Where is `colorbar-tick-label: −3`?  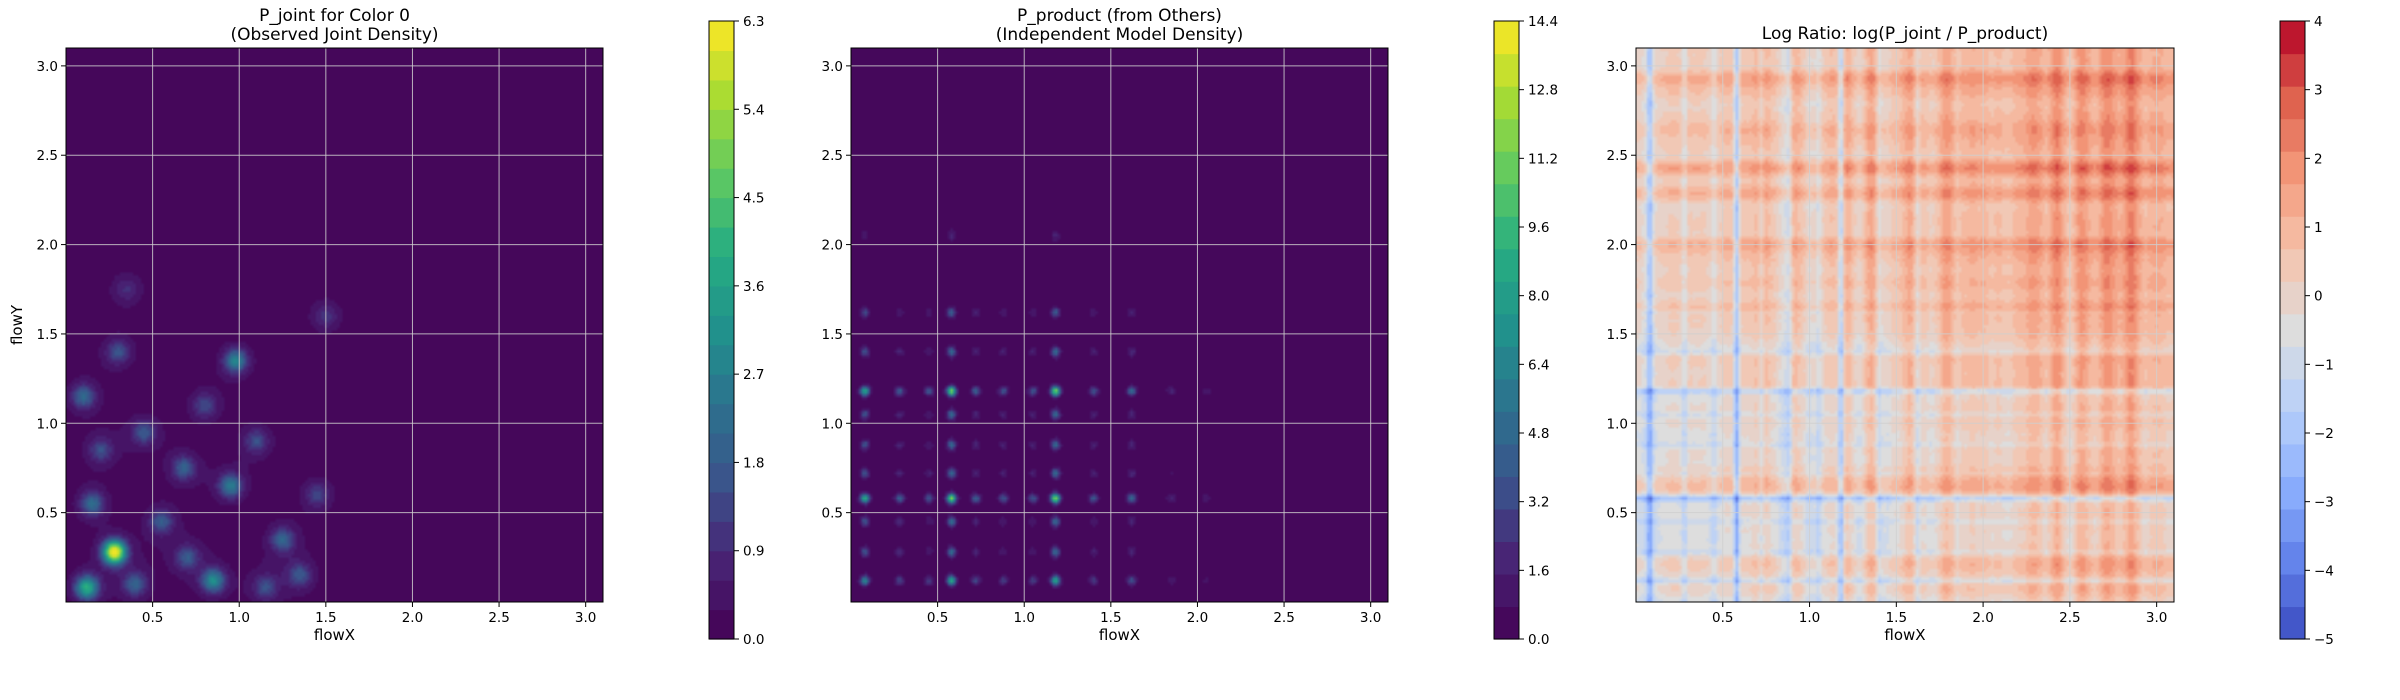
colorbar-tick-label: −3 is located at coordinates (2324, 503).